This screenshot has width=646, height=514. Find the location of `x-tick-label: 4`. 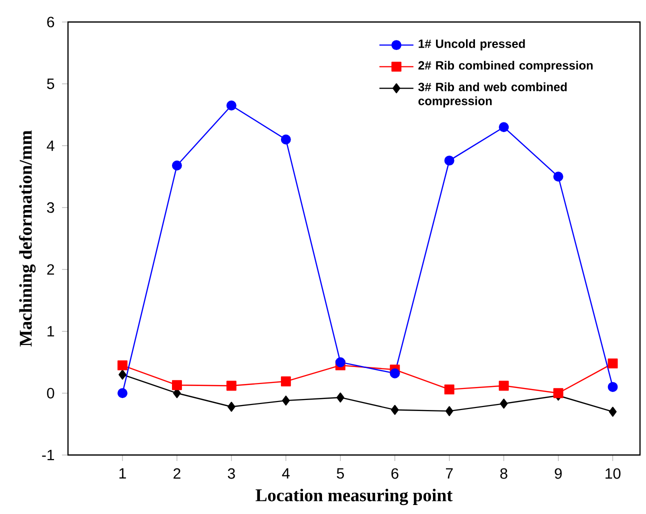

x-tick-label: 4 is located at coordinates (286, 473).